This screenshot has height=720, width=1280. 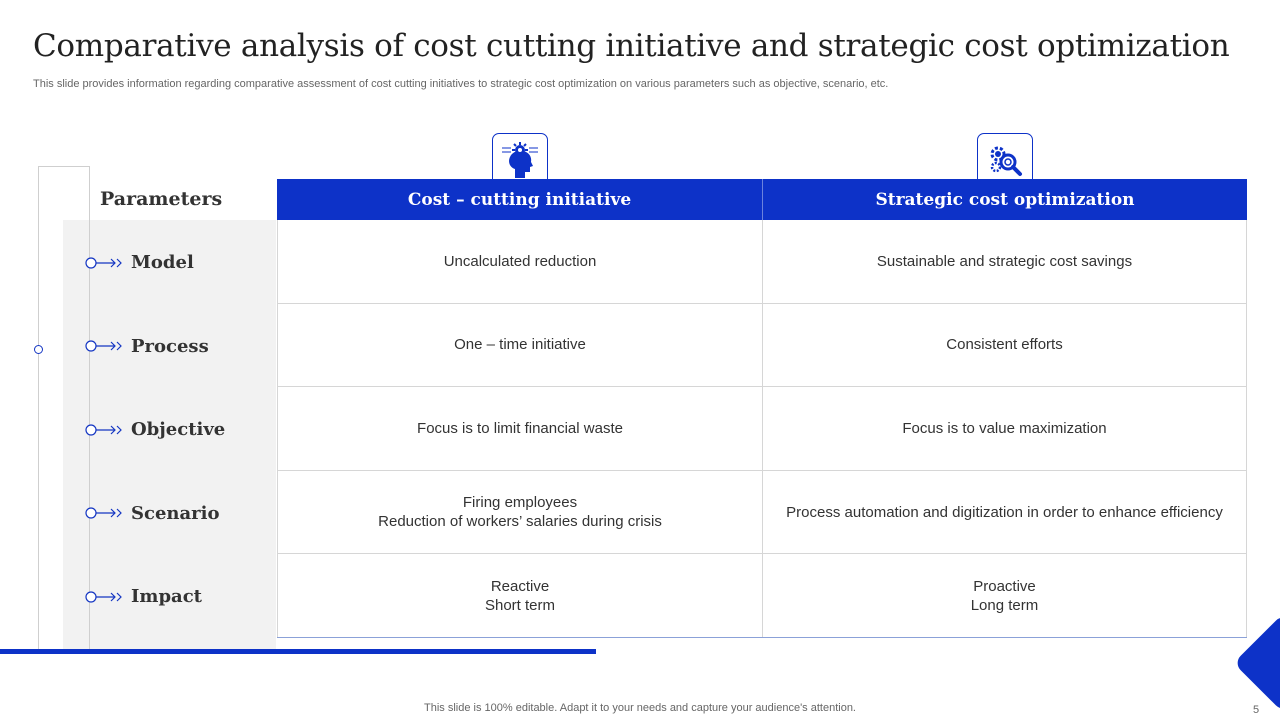 What do you see at coordinates (175, 513) in the screenshot?
I see `parameter-label: Scenario` at bounding box center [175, 513].